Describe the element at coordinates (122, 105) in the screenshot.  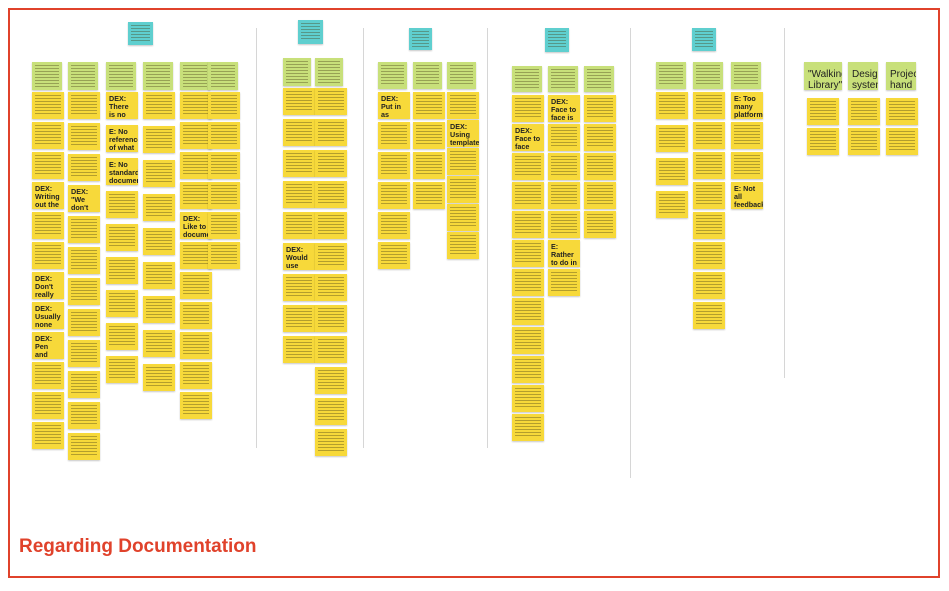
I see `sticky-note: DEX: There is no forum confusing offline` at that location.